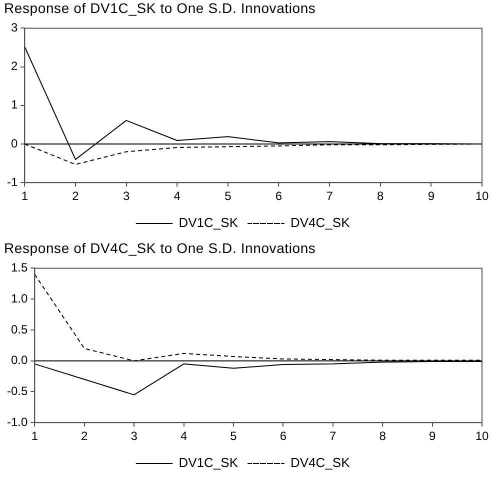 This screenshot has width=500, height=483. I want to click on y-tick-label: -1, so click(12, 181).